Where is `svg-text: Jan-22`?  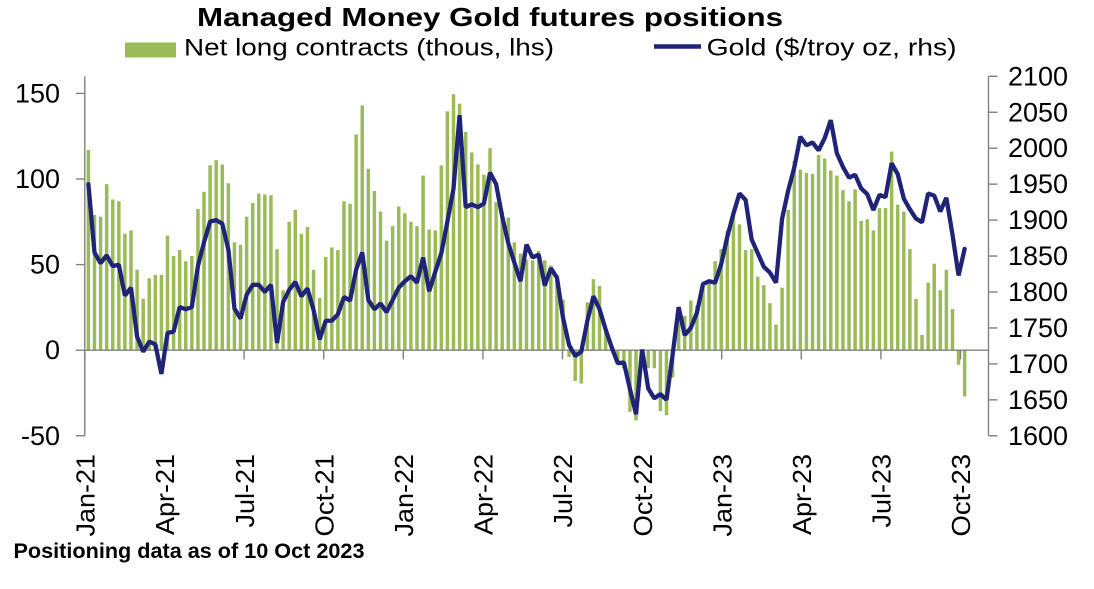 svg-text: Jan-22 is located at coordinates (404, 495).